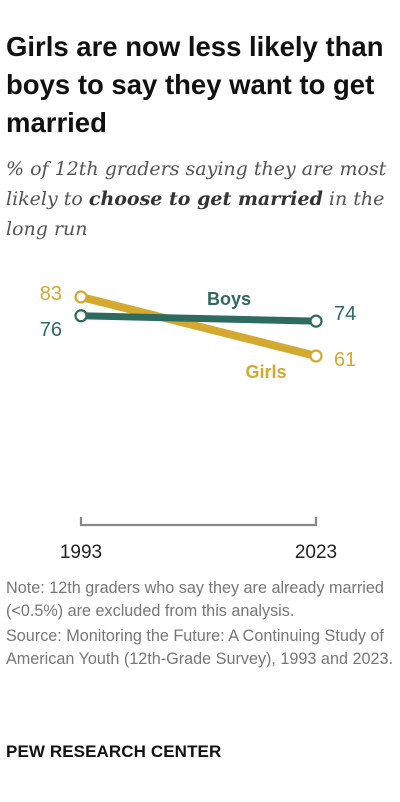 This screenshot has height=802, width=400. Describe the element at coordinates (198, 522) in the screenshot. I see `x-axis-line` at that location.